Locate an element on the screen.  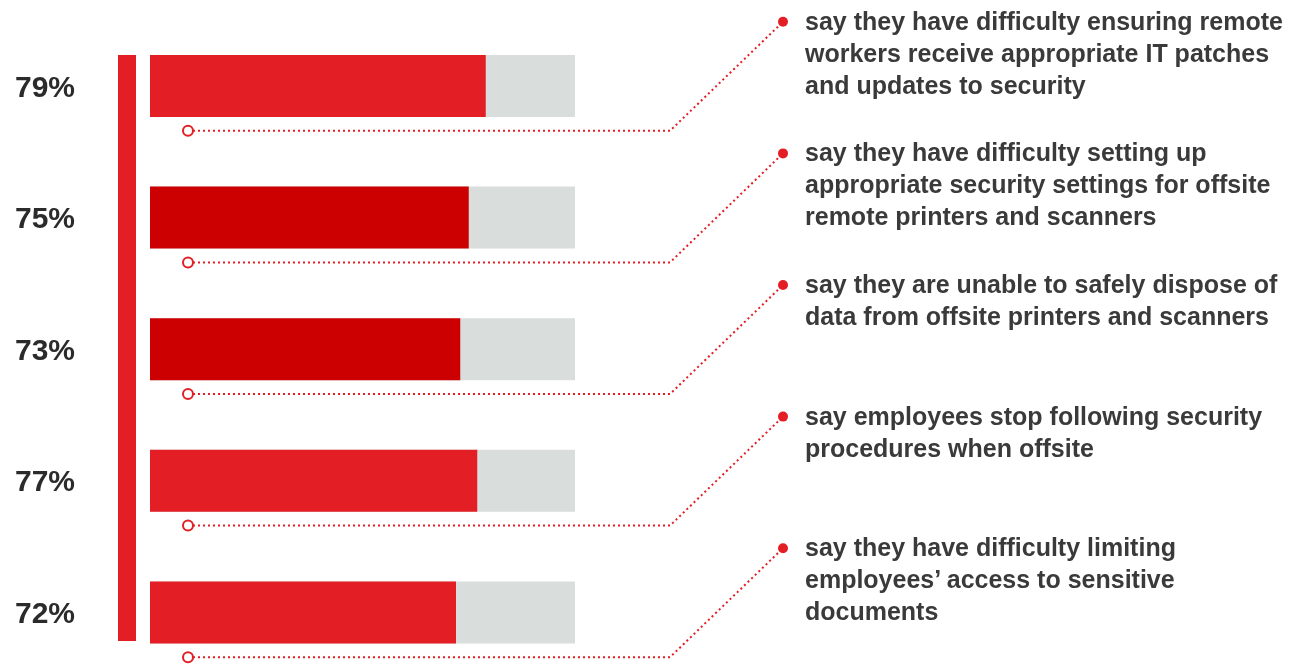
data-label: 77% is located at coordinates (45, 481).